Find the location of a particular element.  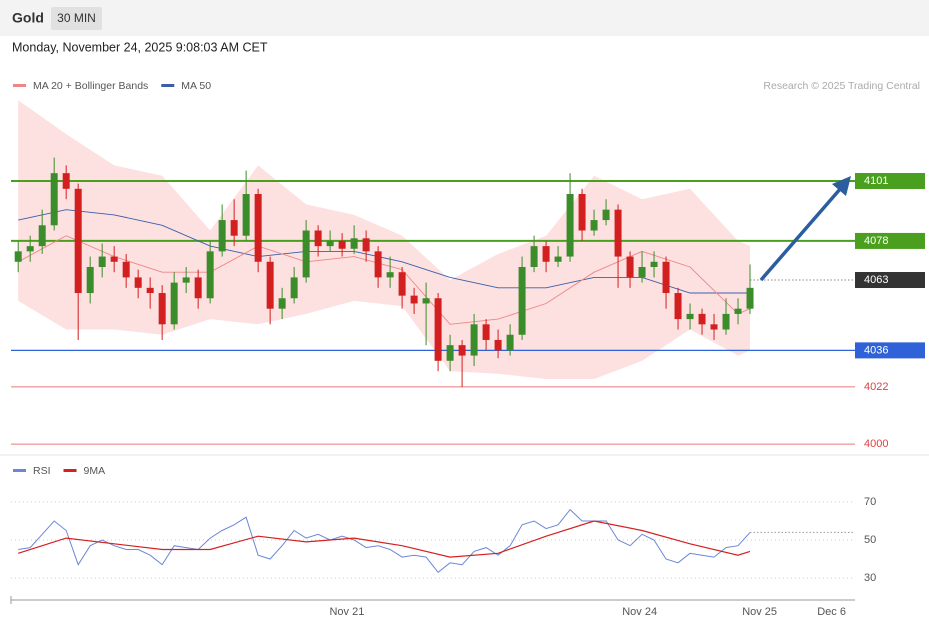

interval-chip is located at coordinates (76, 18).